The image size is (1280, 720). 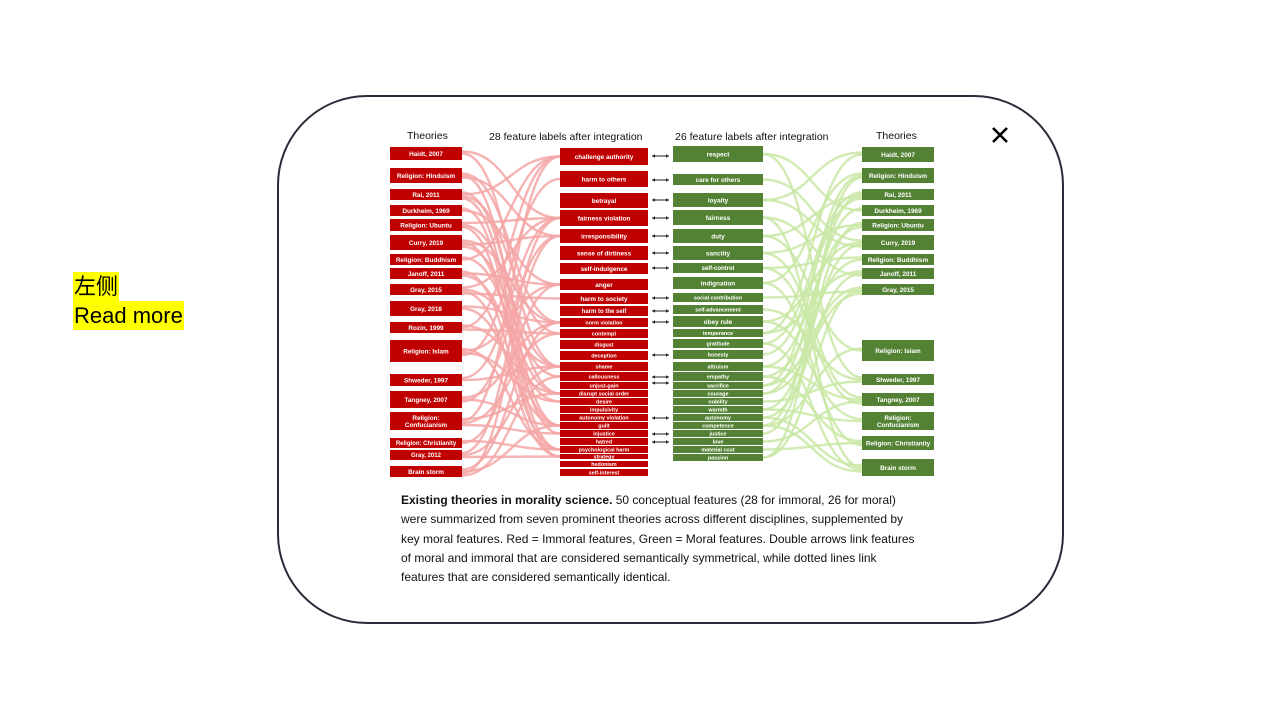 What do you see at coordinates (718, 333) in the screenshot?
I see `moral-feature-11-box` at bounding box center [718, 333].